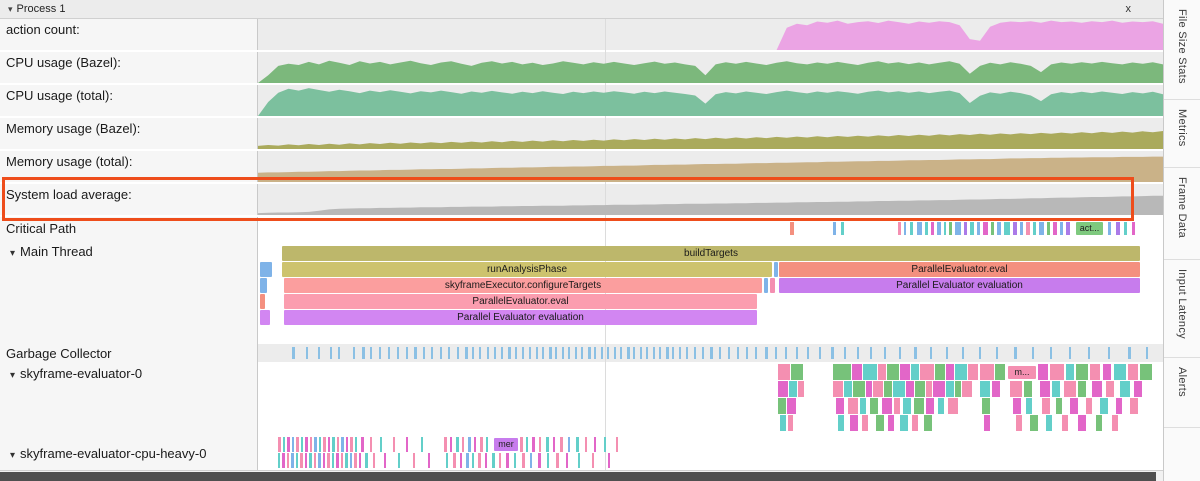 This screenshot has width=1200, height=481. I want to click on memory-usage-total-chart, so click(710, 166).